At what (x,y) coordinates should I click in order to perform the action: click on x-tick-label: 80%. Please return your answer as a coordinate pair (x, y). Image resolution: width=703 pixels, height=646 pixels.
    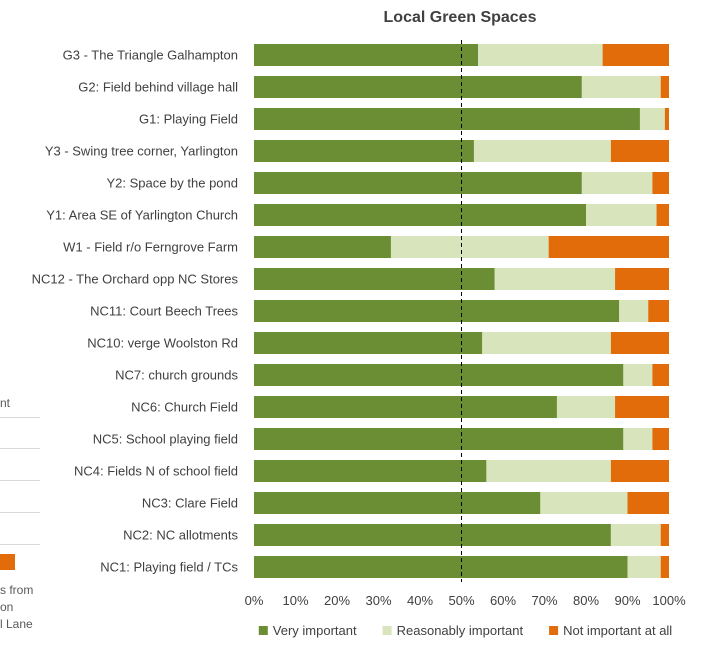
    Looking at the image, I should click on (586, 600).